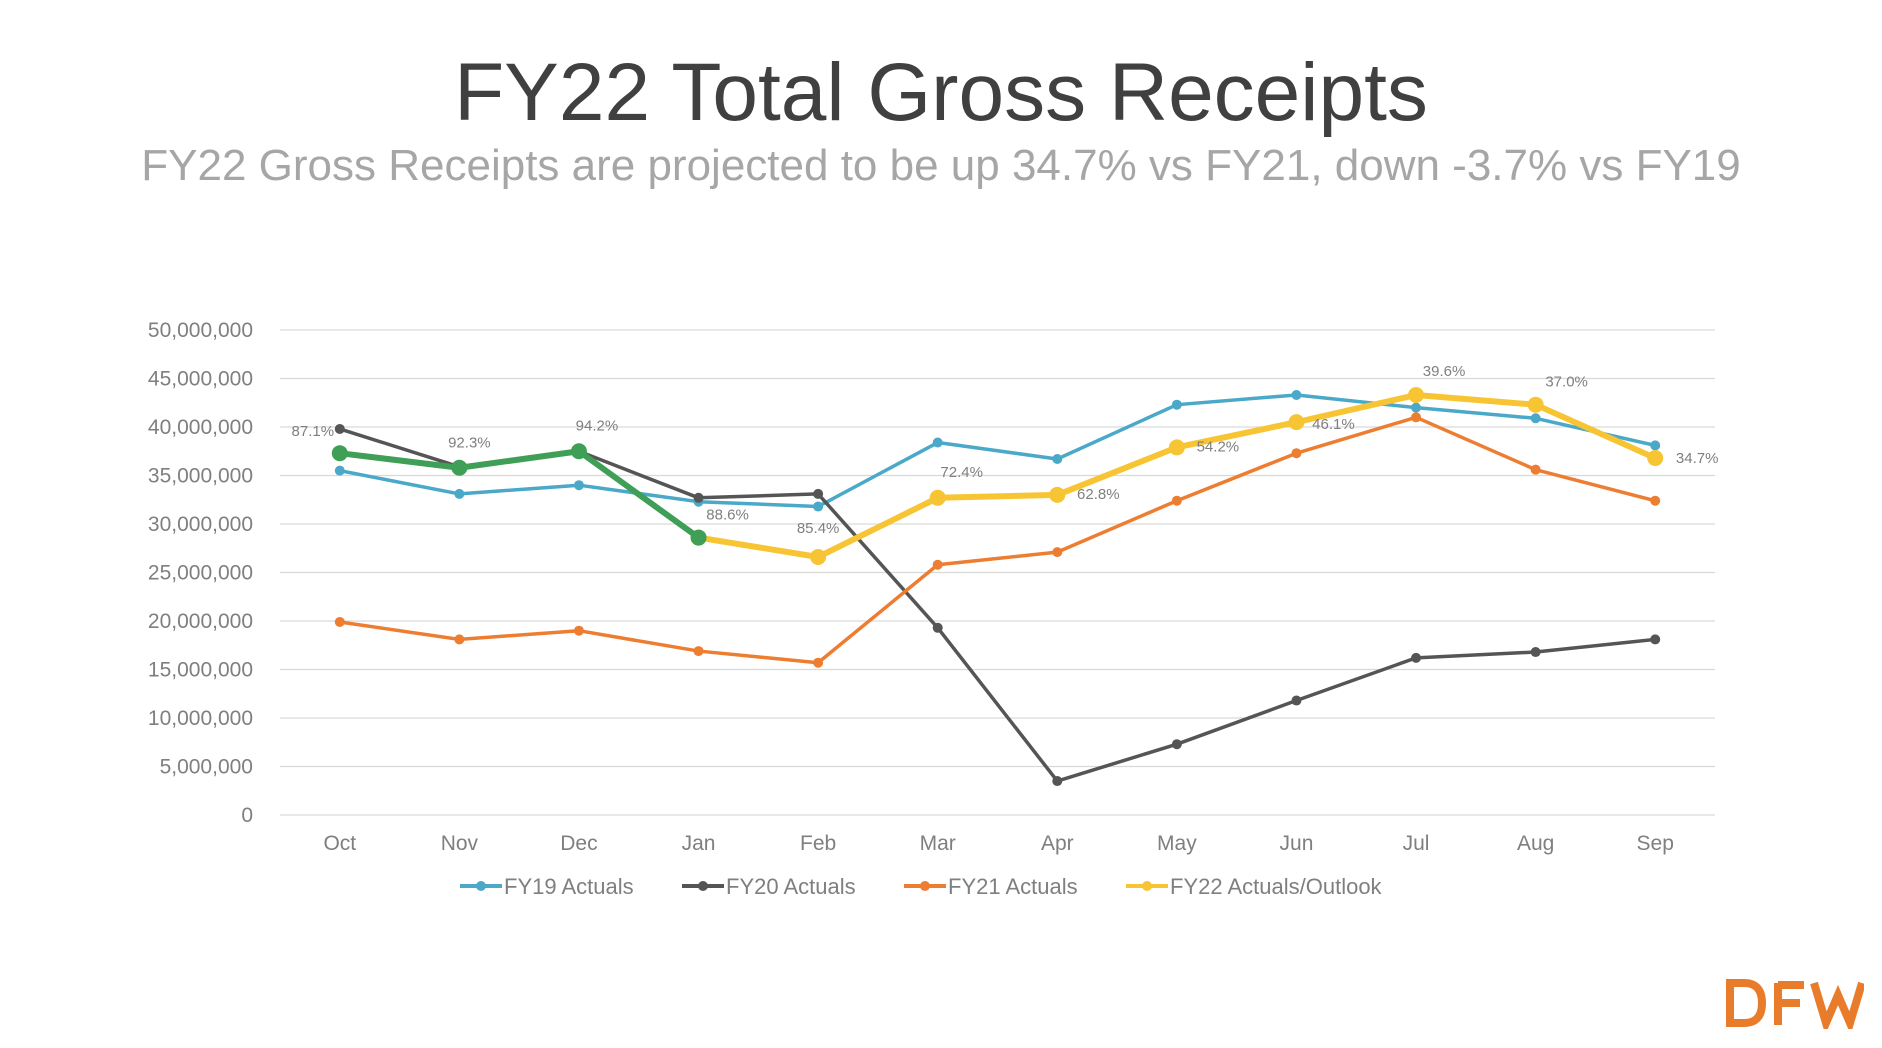 The width and height of the screenshot is (1882, 1048). I want to click on legend-label: FY19 Actuals, so click(569, 886).